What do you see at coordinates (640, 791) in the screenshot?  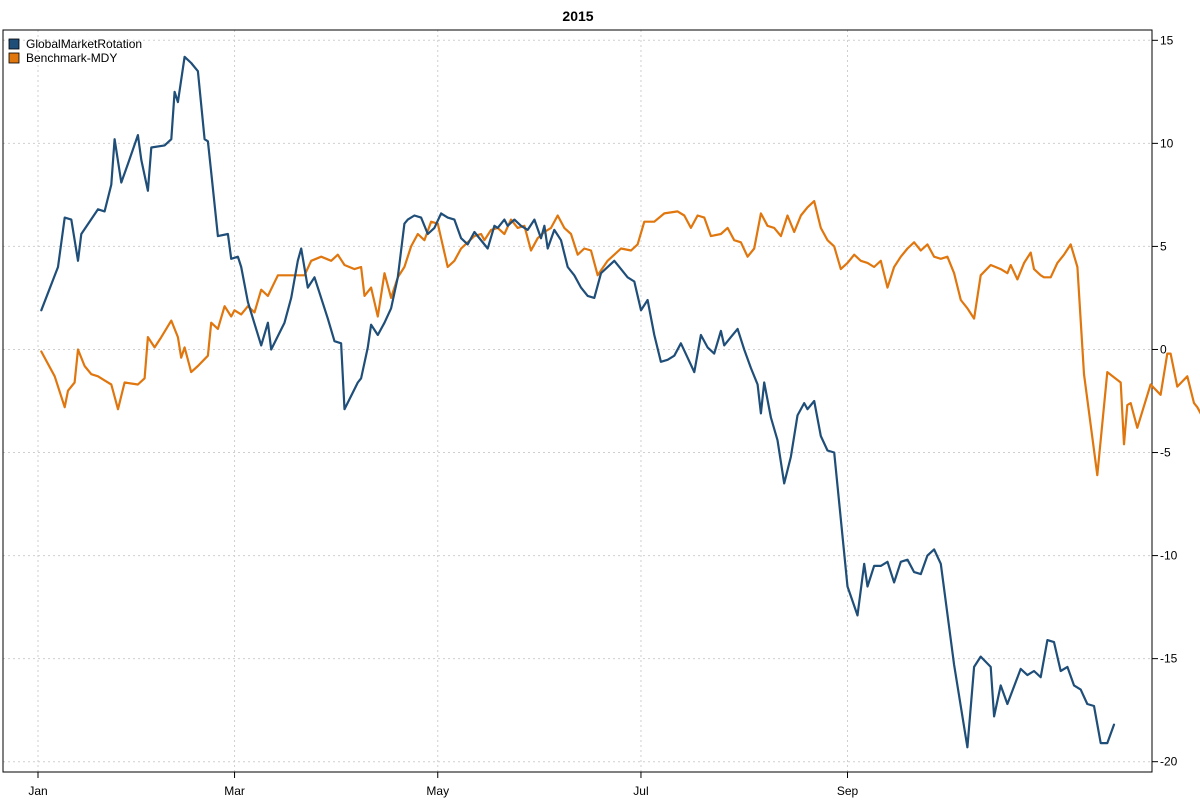 I see `x-tick-label: Jul` at bounding box center [640, 791].